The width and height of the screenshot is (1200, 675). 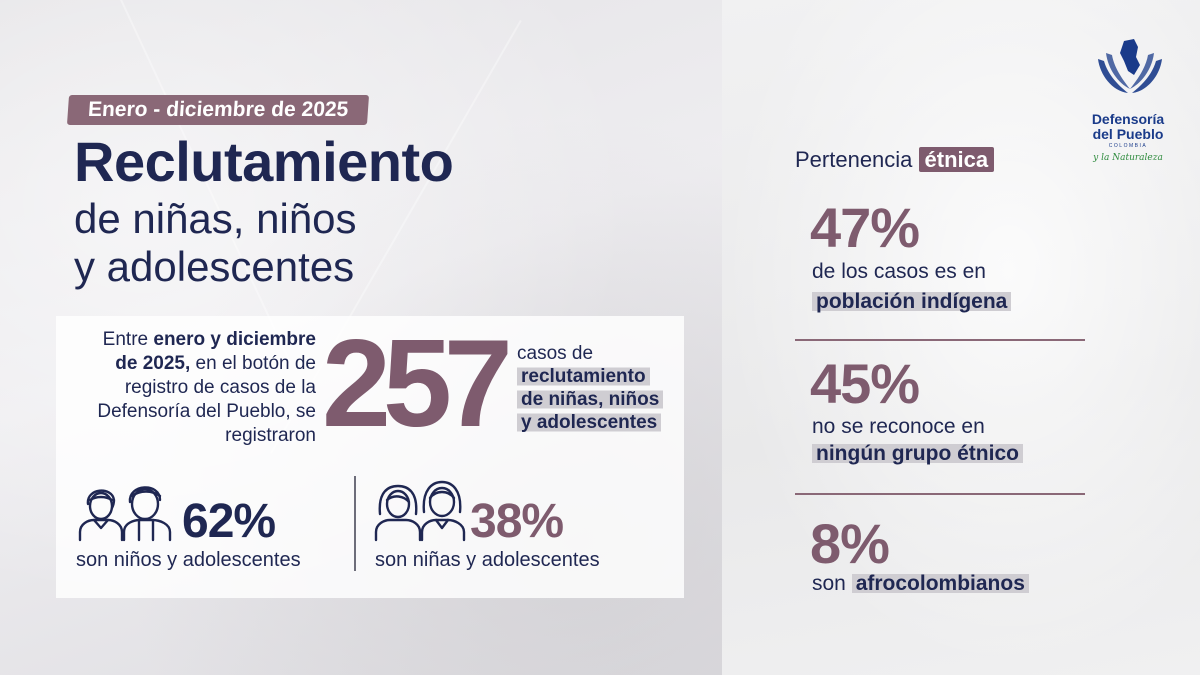 I want to click on cases-line-3: y adolescentes, so click(x=589, y=422).